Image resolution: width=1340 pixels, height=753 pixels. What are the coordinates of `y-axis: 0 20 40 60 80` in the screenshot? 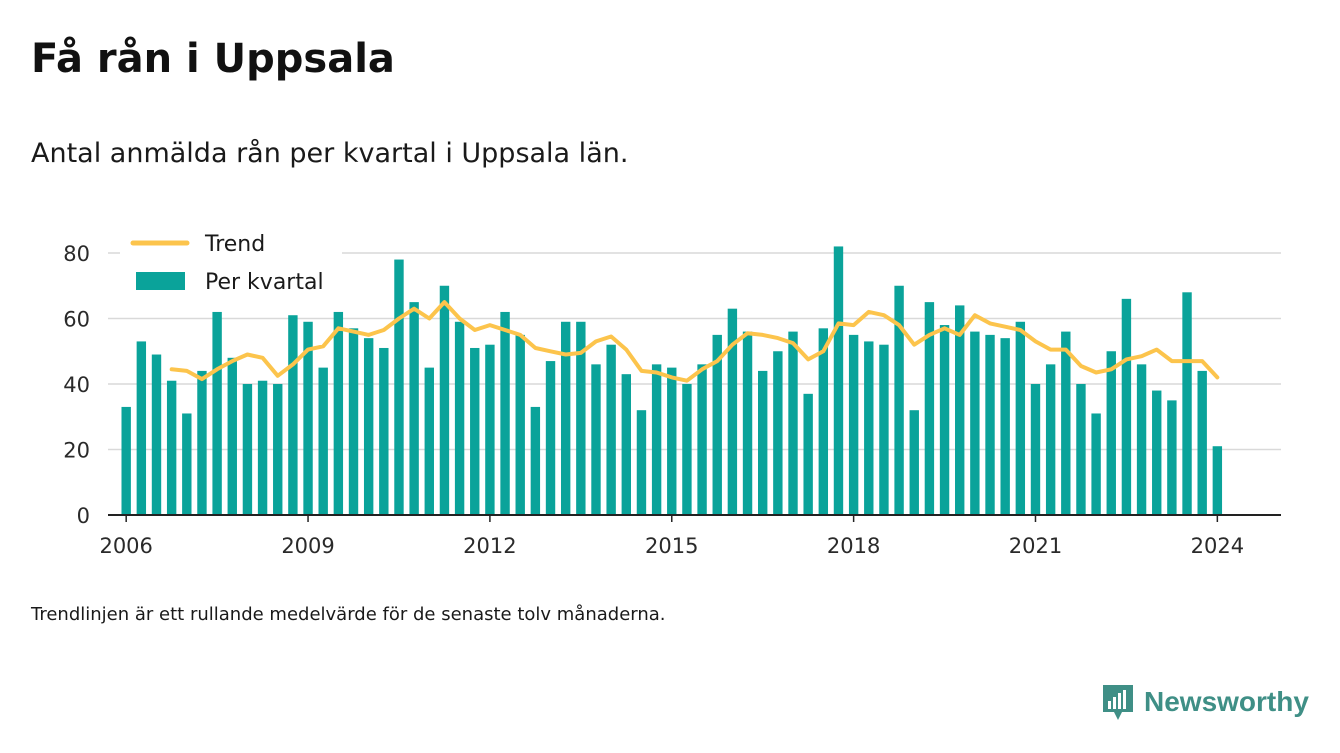 It's located at (76, 385).